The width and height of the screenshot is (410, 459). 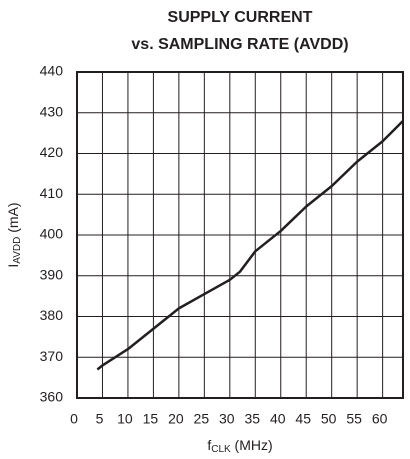 What do you see at coordinates (209, 445) in the screenshot?
I see `x-label-main: f` at bounding box center [209, 445].